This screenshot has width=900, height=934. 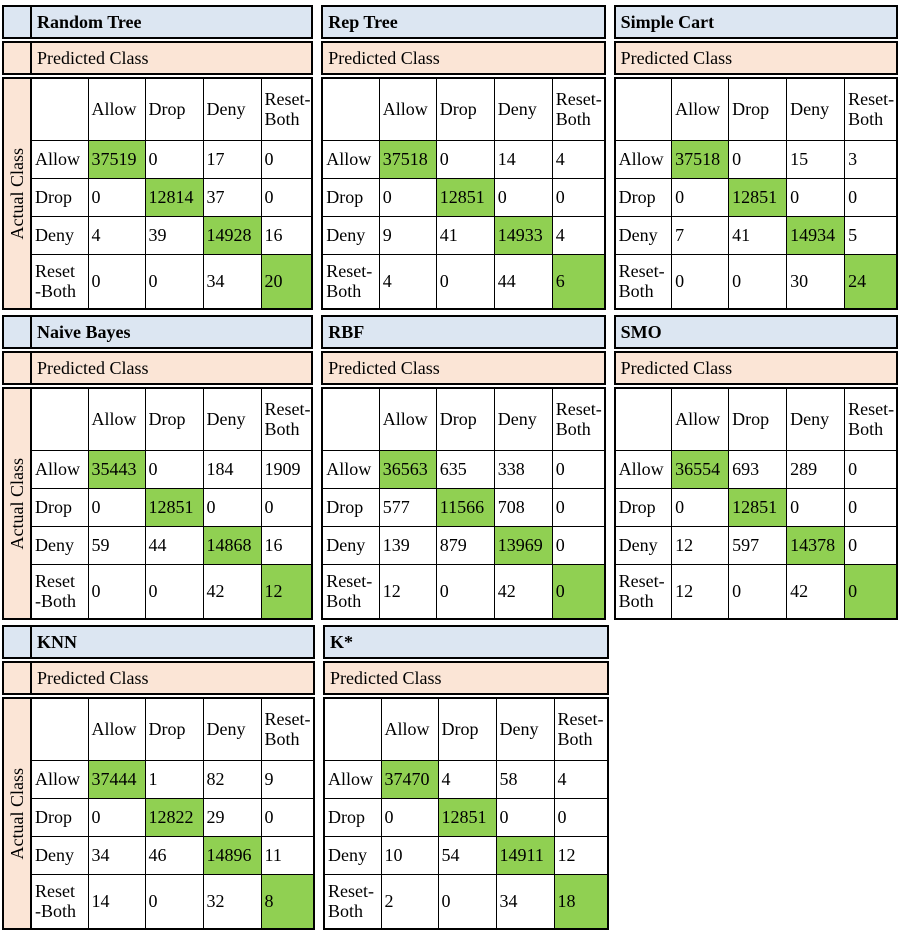 What do you see at coordinates (232, 159) in the screenshot?
I see `matrix-cell: 17` at bounding box center [232, 159].